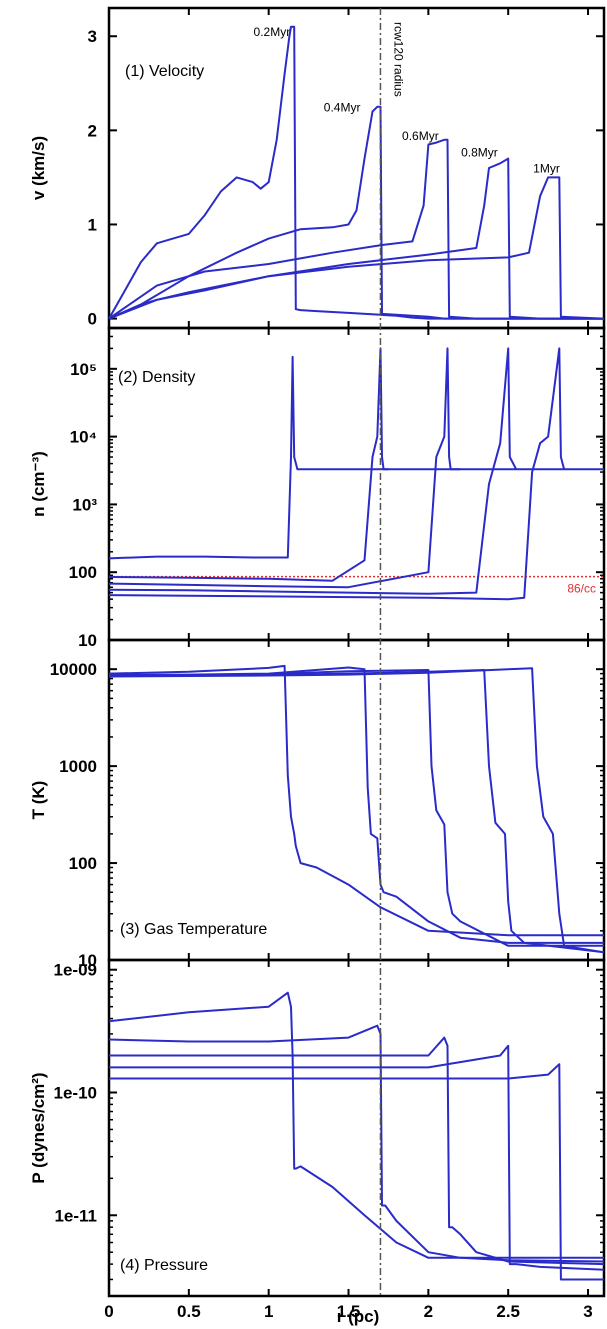 The image size is (607, 1329). Describe the element at coordinates (38, 484) in the screenshot. I see `y-axis-title: n (cm⁻³)` at that location.